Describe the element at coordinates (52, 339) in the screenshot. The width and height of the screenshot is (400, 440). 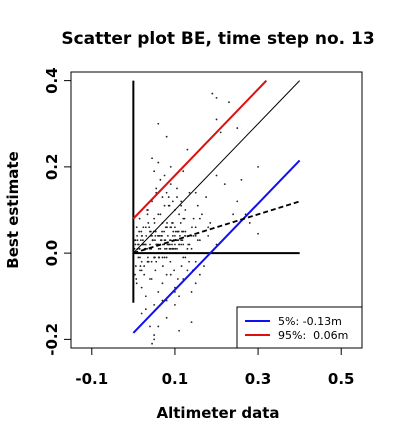
I see `y-tick-label: -0.2` at that location.